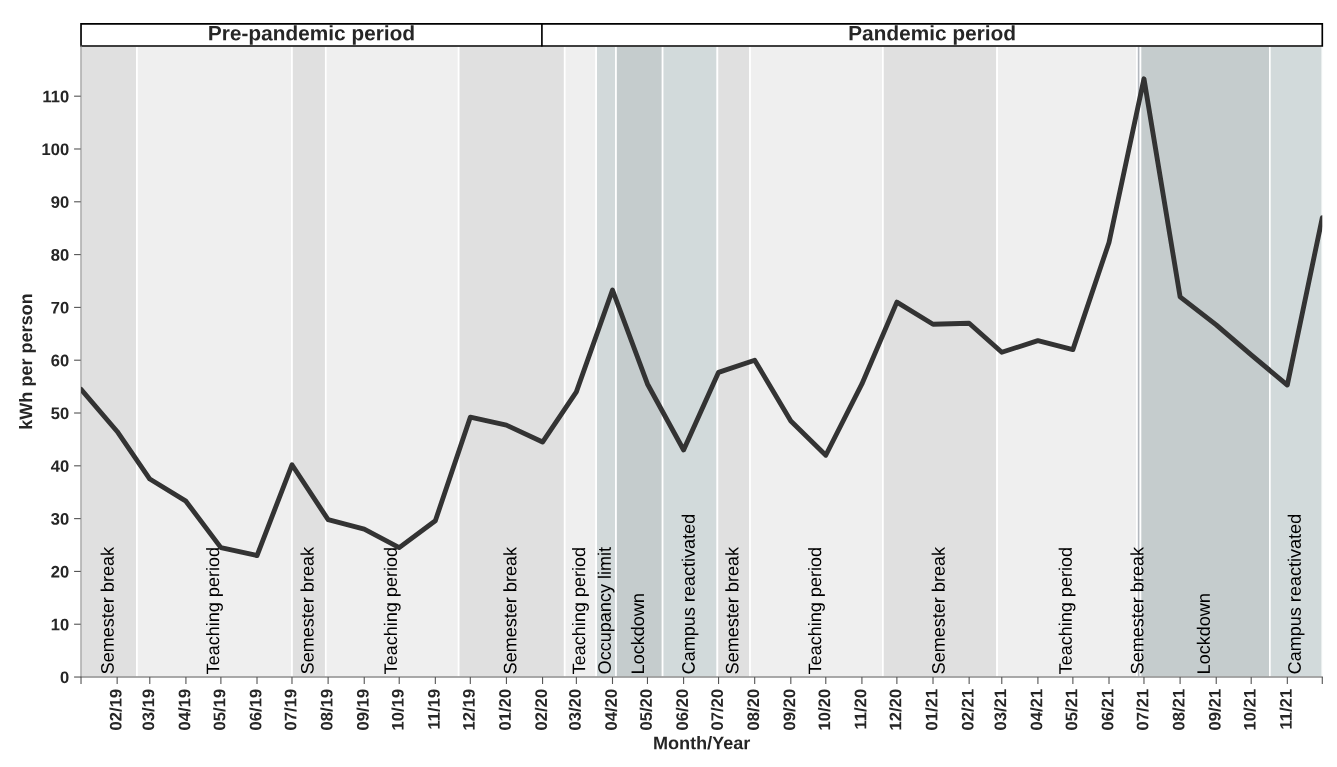 Image resolution: width=1337 pixels, height=767 pixels. I want to click on y-tick-label: 20, so click(60, 571).